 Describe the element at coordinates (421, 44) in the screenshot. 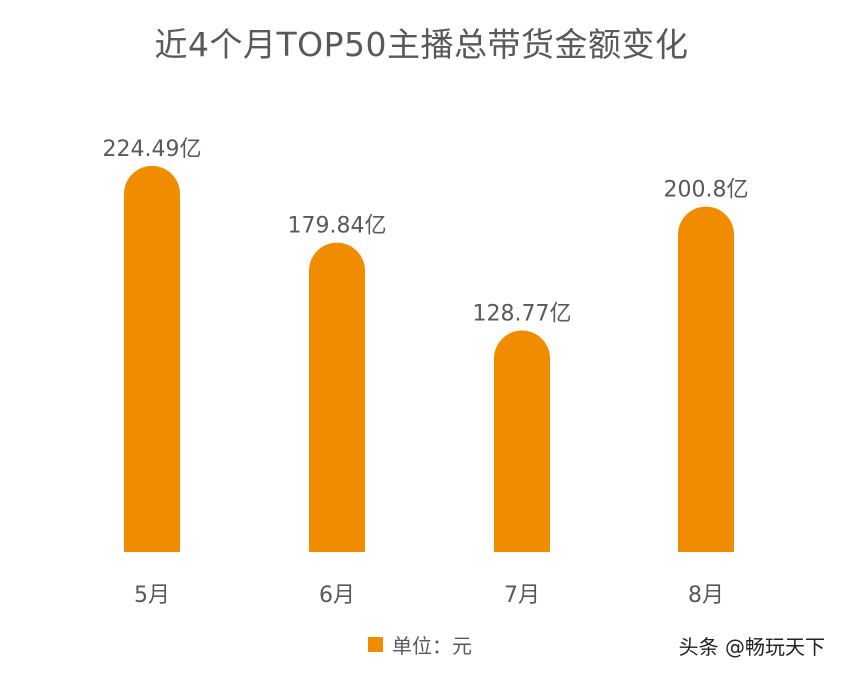

I see `chart-title: 近4个月TOP50主播总带货金额变化` at that location.